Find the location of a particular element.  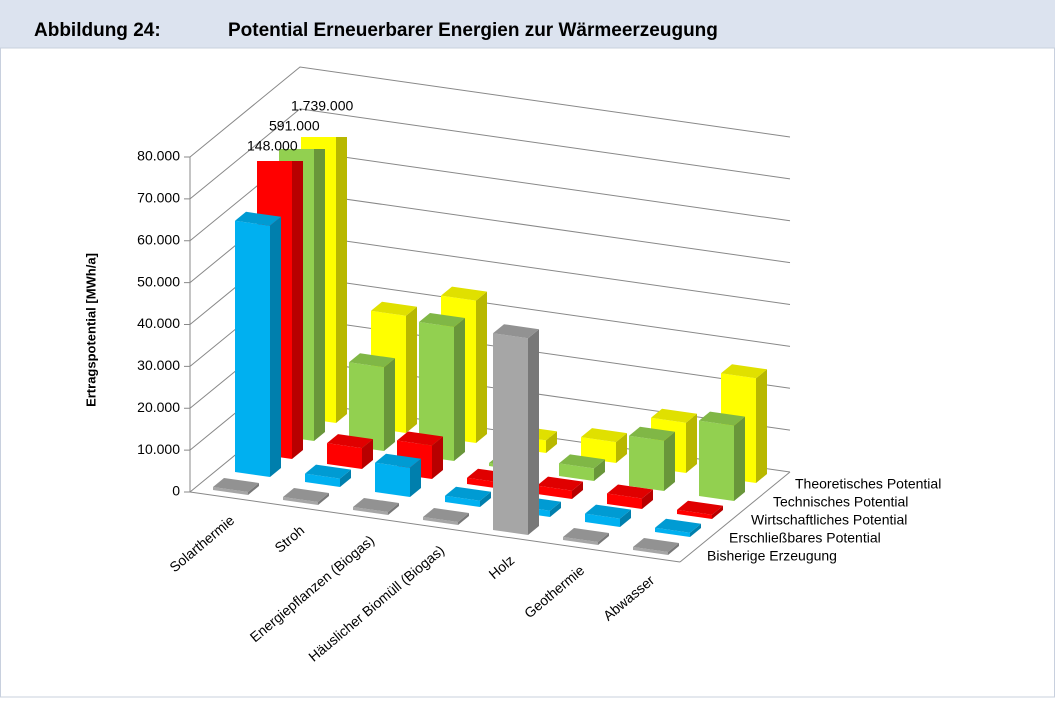

legend-label: Wirtschaftliches Potential is located at coordinates (829, 520).